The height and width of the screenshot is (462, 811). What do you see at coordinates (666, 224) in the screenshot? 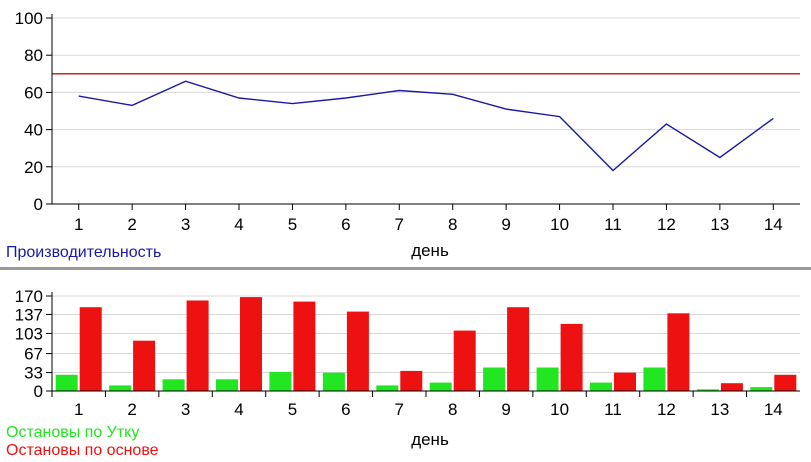
I see `top-x-tick-label: 12` at bounding box center [666, 224].